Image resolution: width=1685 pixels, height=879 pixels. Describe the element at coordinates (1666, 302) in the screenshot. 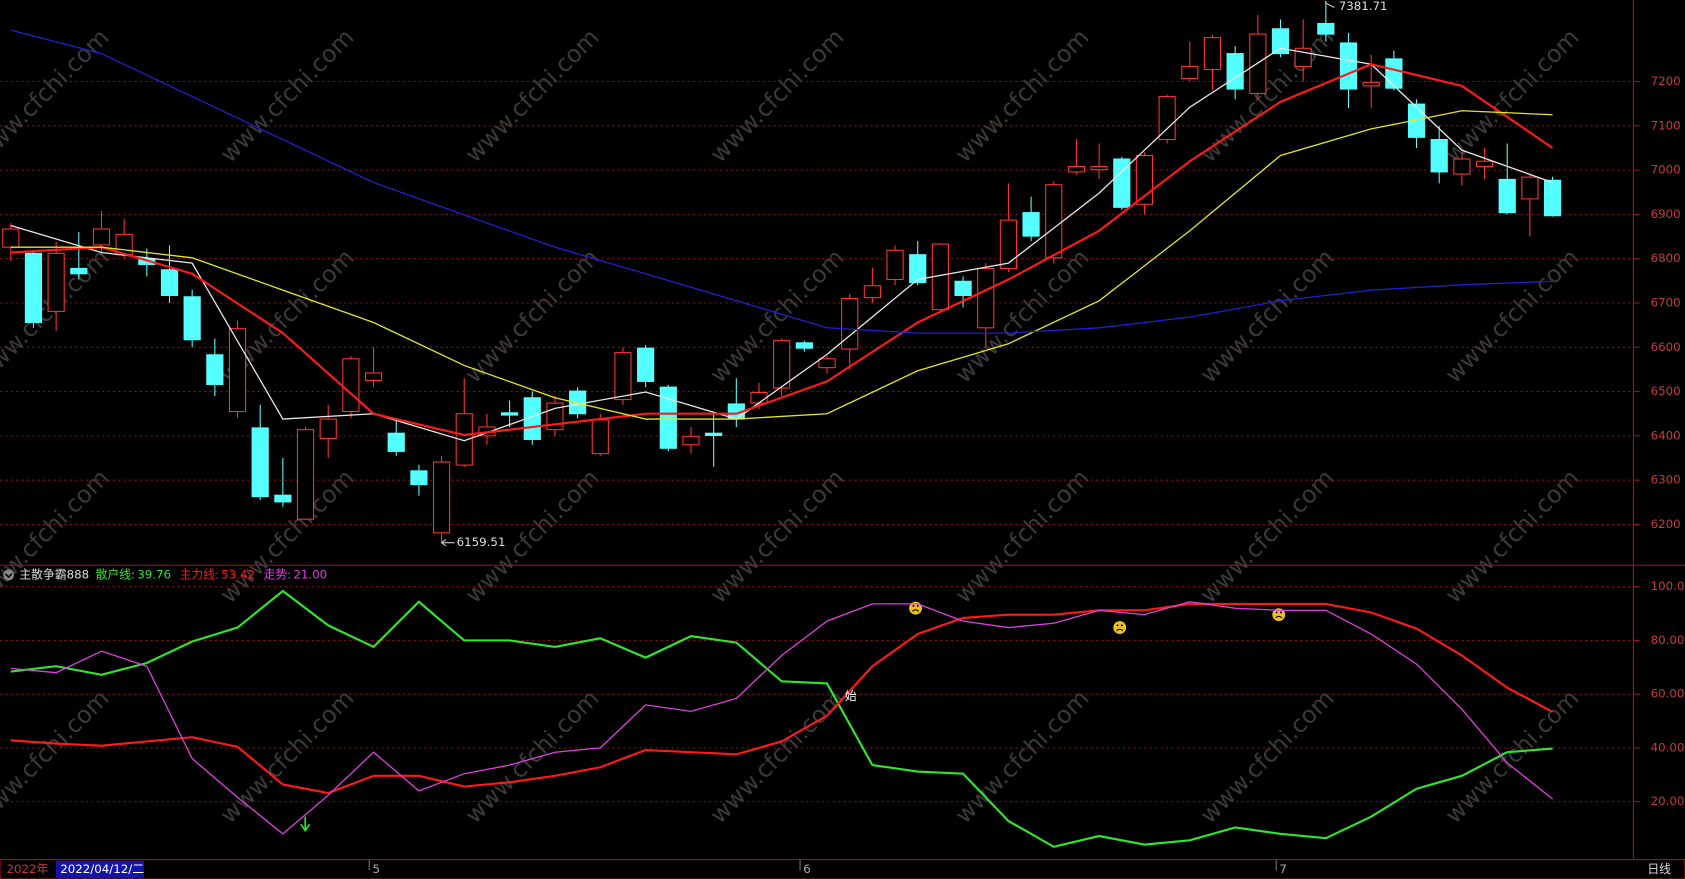

I see `y-tick-label: 6700` at that location.